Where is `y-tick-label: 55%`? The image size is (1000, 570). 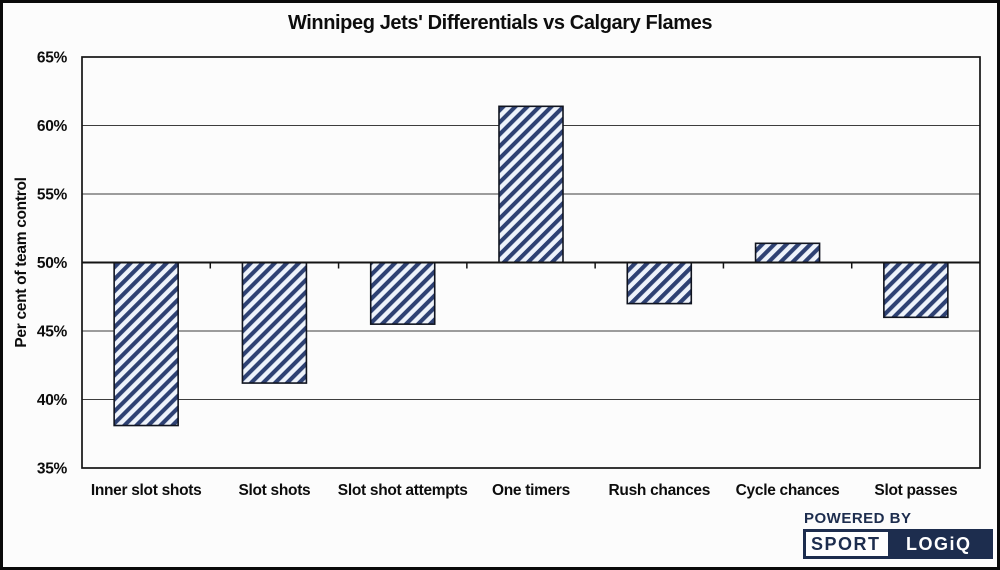 y-tick-label: 55% is located at coordinates (52, 195).